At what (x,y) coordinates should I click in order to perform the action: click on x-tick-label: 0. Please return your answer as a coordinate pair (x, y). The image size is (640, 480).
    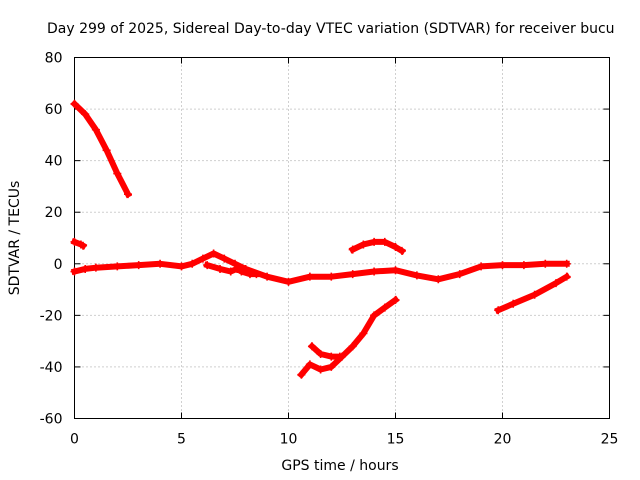
    Looking at the image, I should click on (74, 440).